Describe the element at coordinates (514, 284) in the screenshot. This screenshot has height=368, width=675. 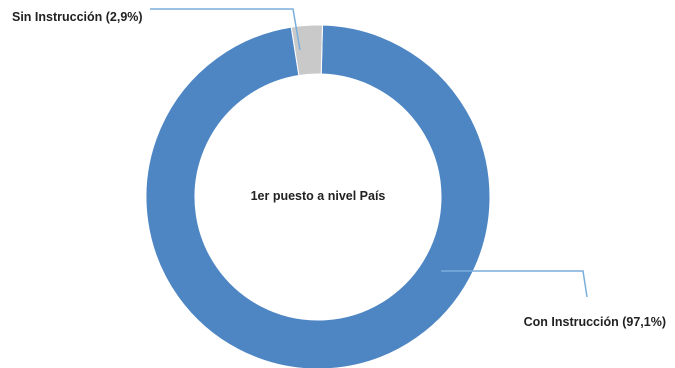
I see `leader-line-con-instruccion` at that location.